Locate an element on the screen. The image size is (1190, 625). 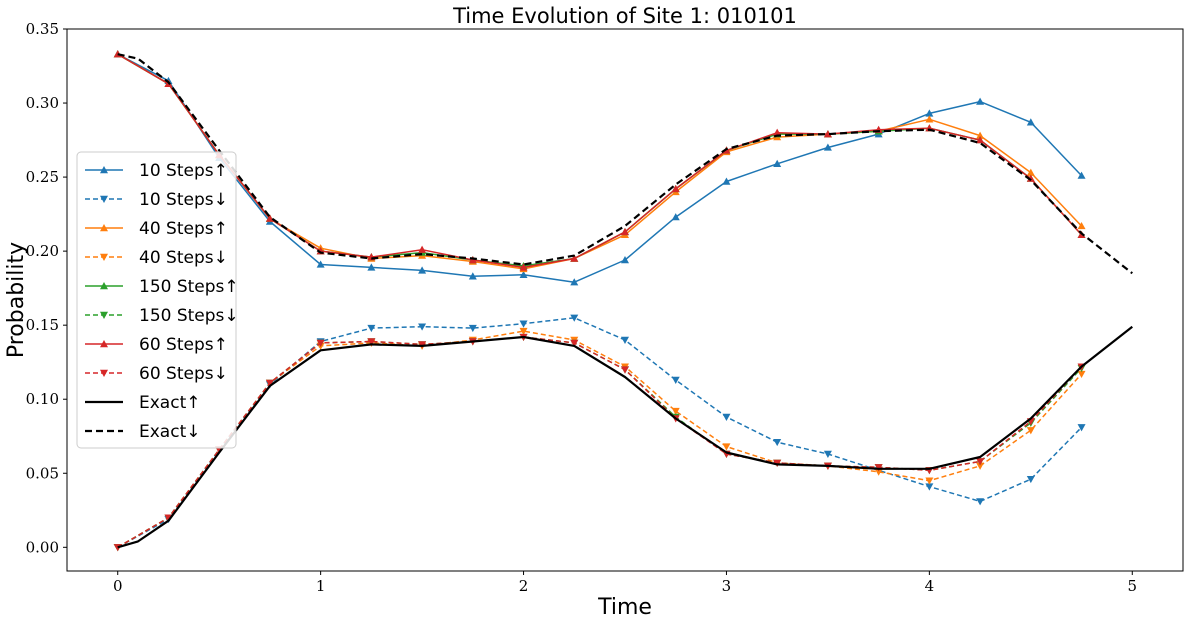
y-tick-label: 0.30 is located at coordinates (42, 103).